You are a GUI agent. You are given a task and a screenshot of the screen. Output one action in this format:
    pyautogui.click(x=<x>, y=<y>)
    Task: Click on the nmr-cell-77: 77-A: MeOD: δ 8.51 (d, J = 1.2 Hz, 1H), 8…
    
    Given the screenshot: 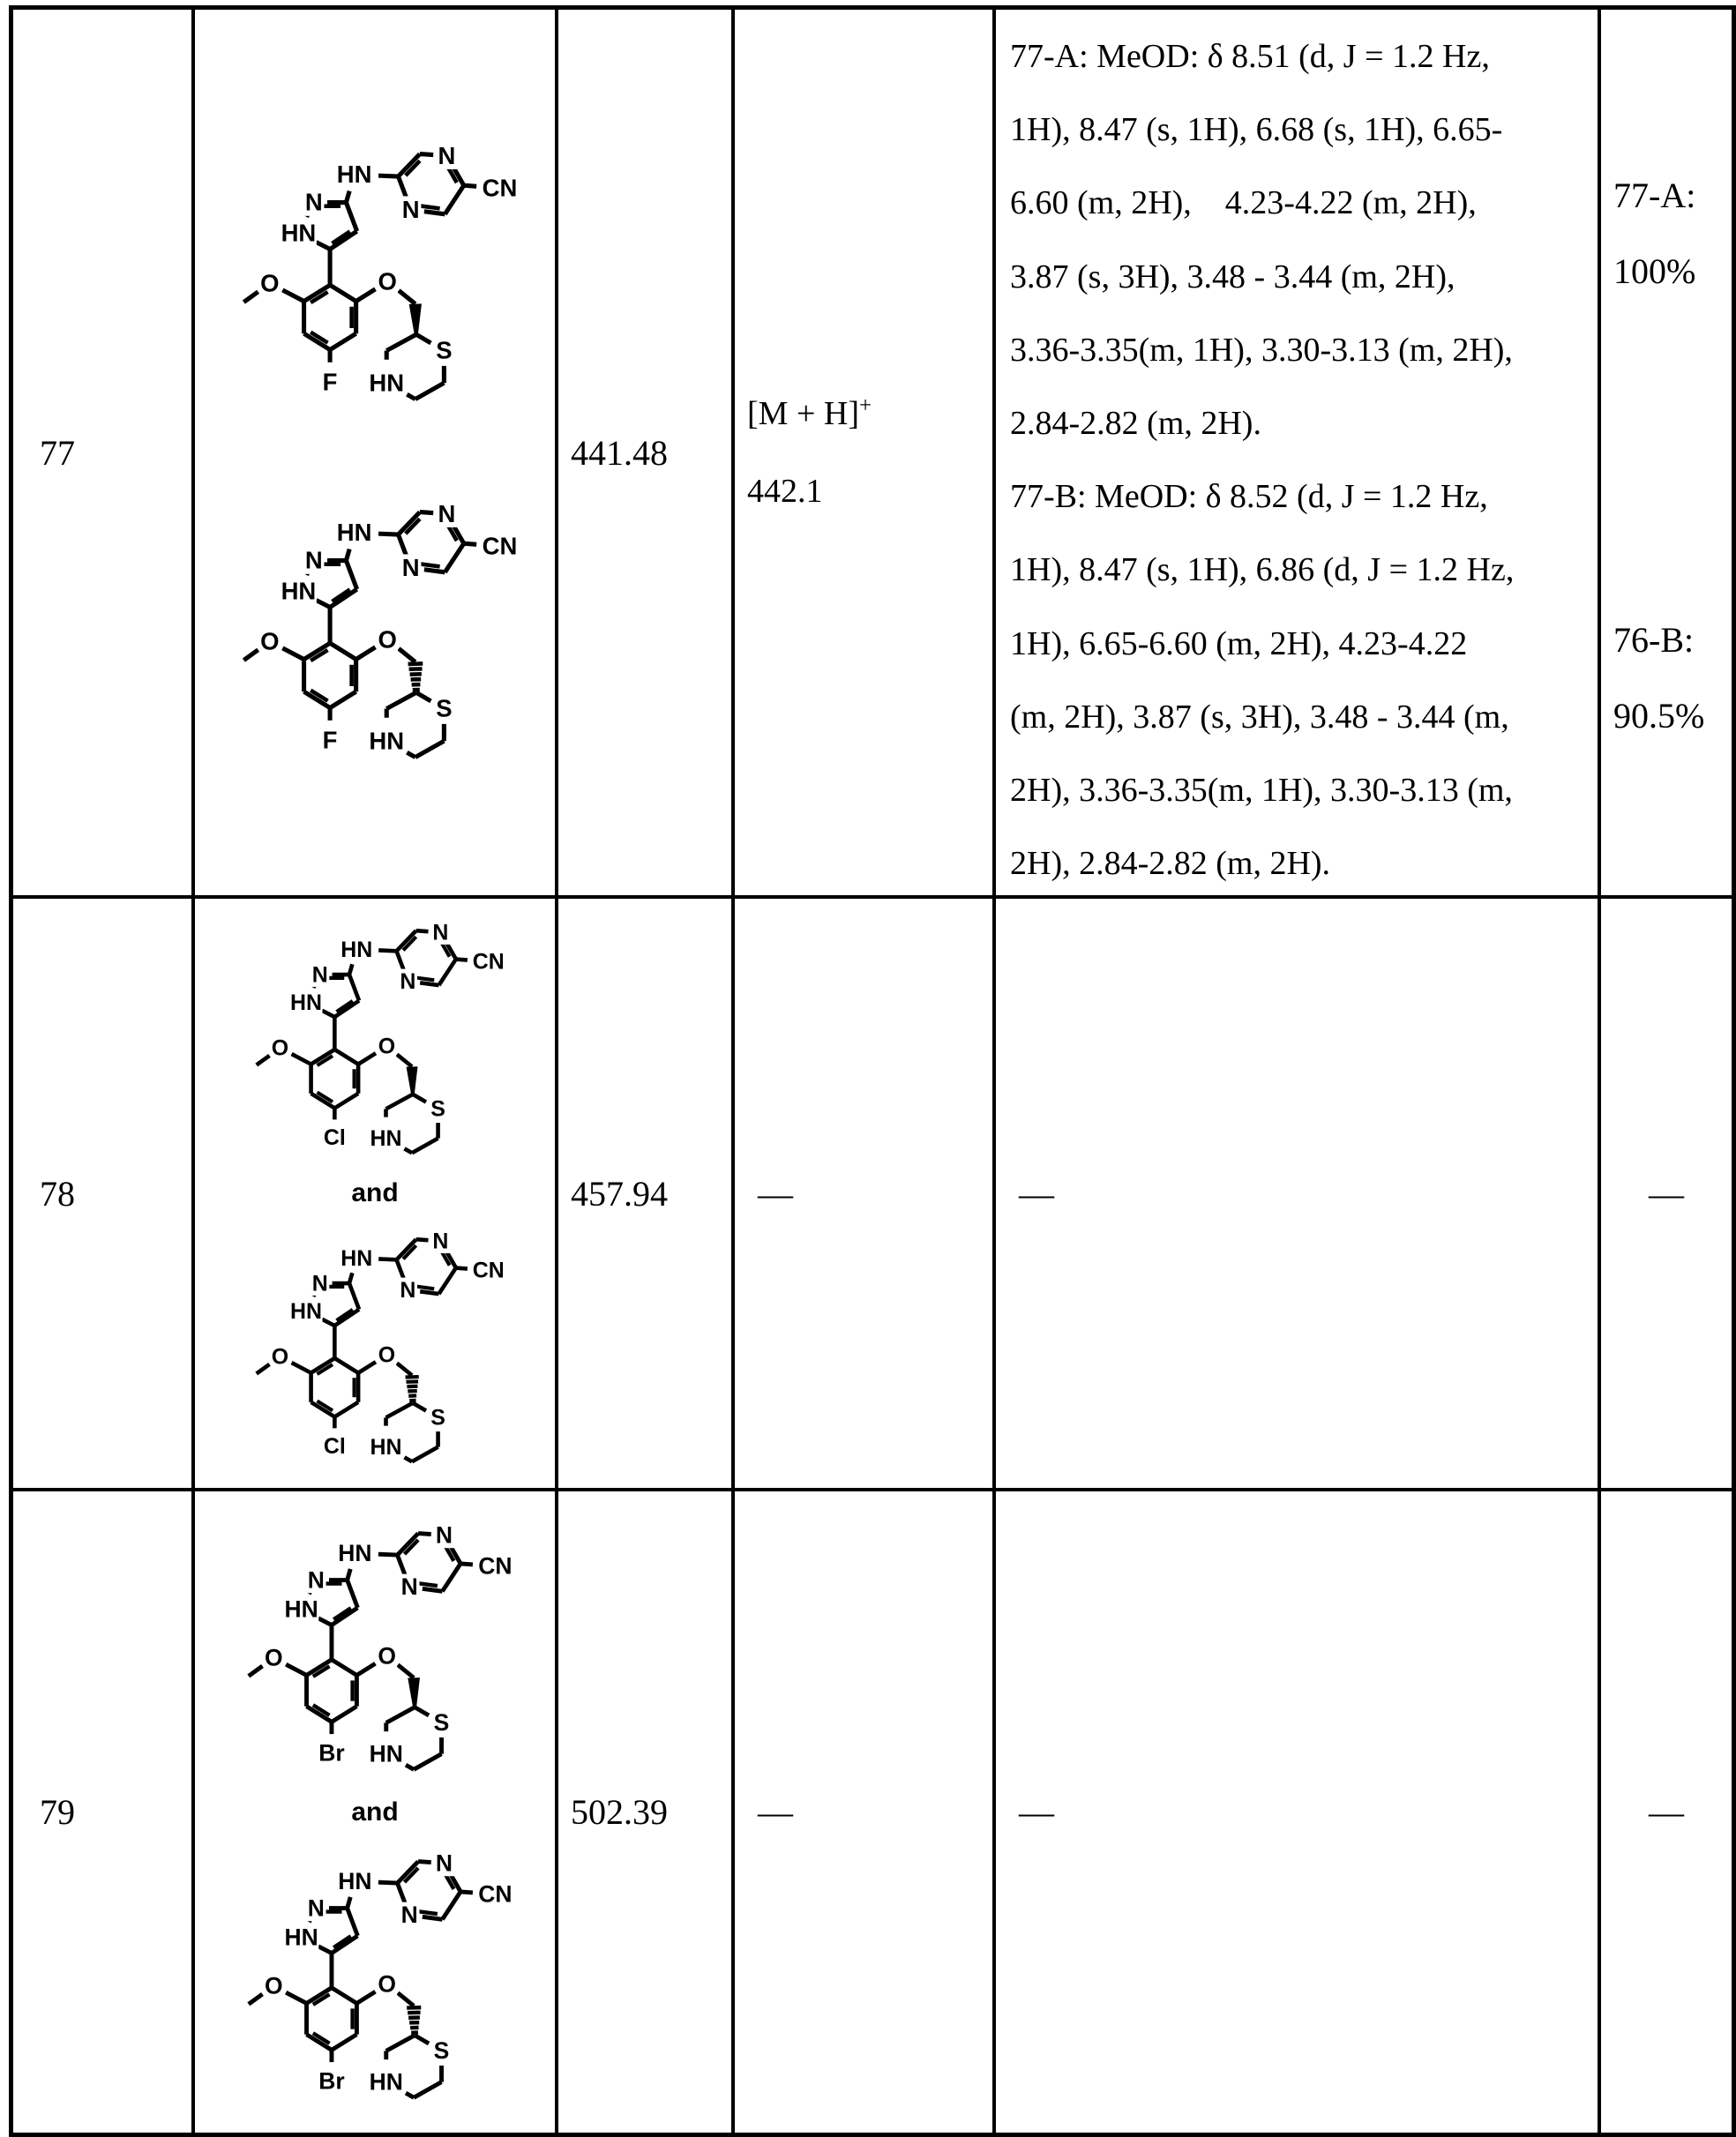 What is the action you would take?
    pyautogui.click(x=1295, y=452)
    